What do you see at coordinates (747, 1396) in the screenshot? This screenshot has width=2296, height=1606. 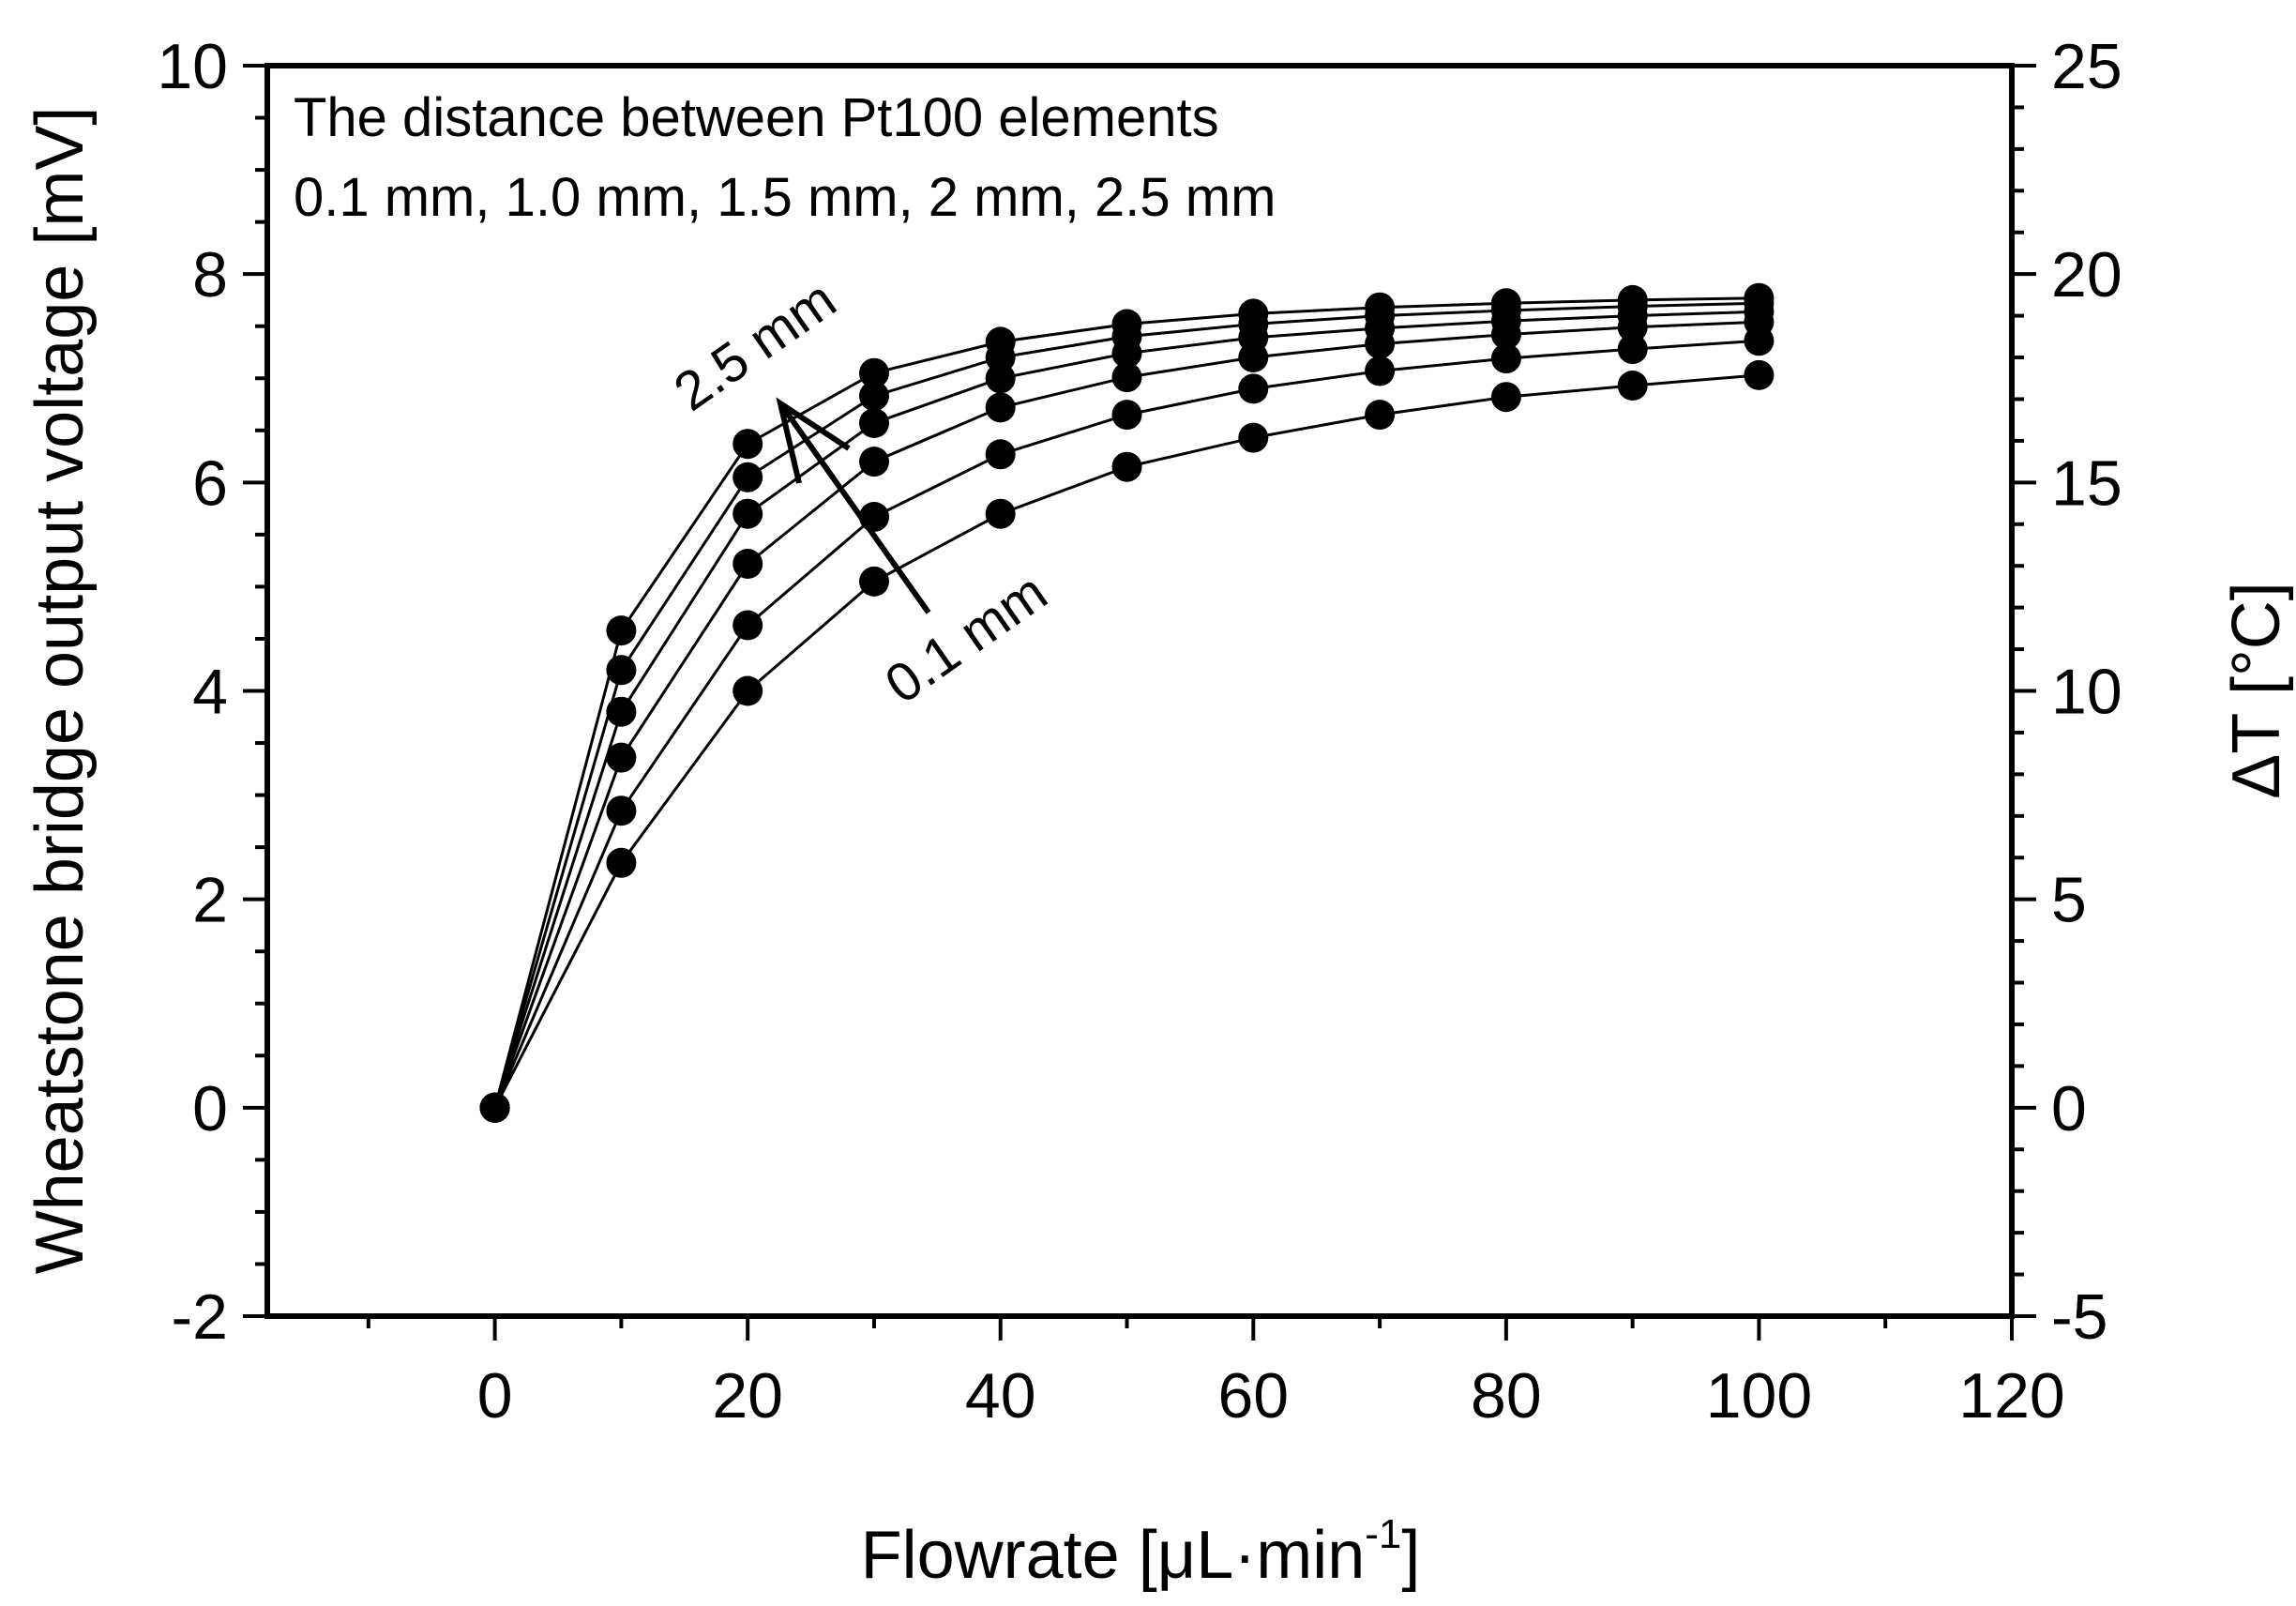 I see `x-tick-label: 20` at bounding box center [747, 1396].